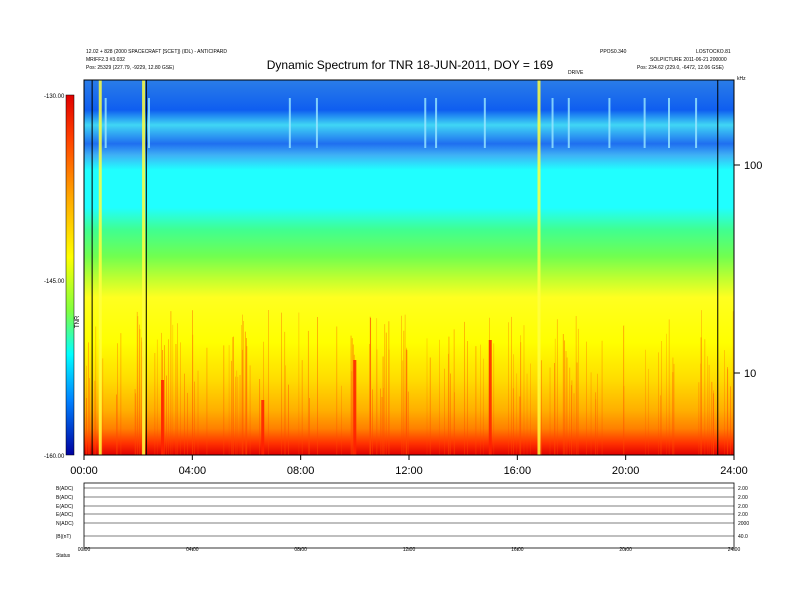 This screenshot has width=792, height=612. Describe the element at coordinates (301, 471) in the screenshot. I see `x-tick-label: 08:00` at that location.